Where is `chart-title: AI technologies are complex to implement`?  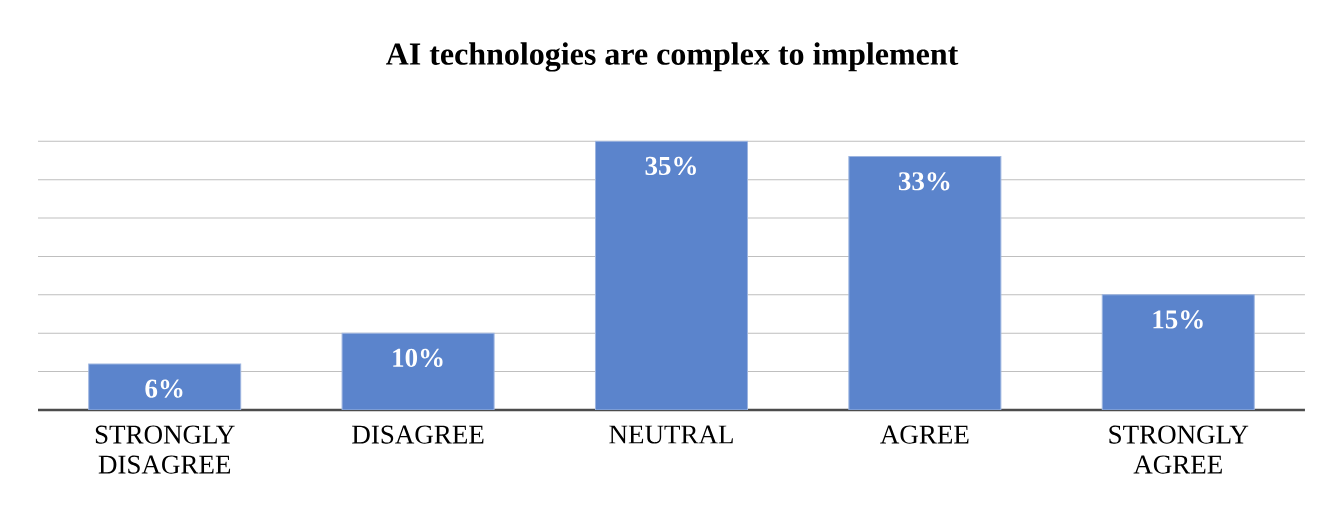
chart-title: AI technologies are complex to implement is located at coordinates (672, 57).